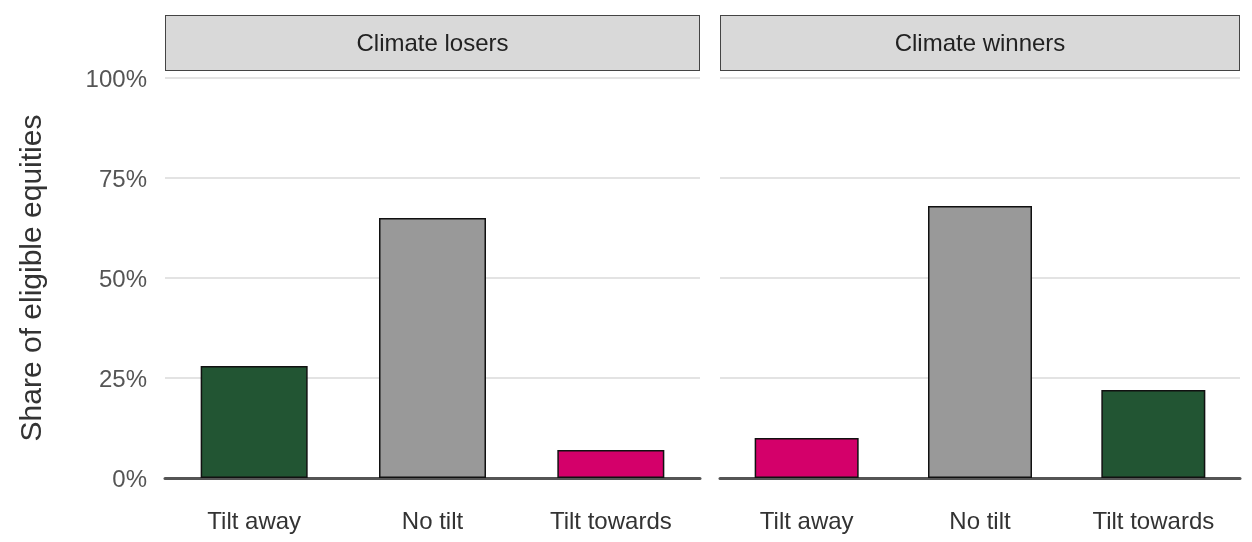 This screenshot has height=542, width=1252. I want to click on chart-title: Climate losers, so click(432, 43).